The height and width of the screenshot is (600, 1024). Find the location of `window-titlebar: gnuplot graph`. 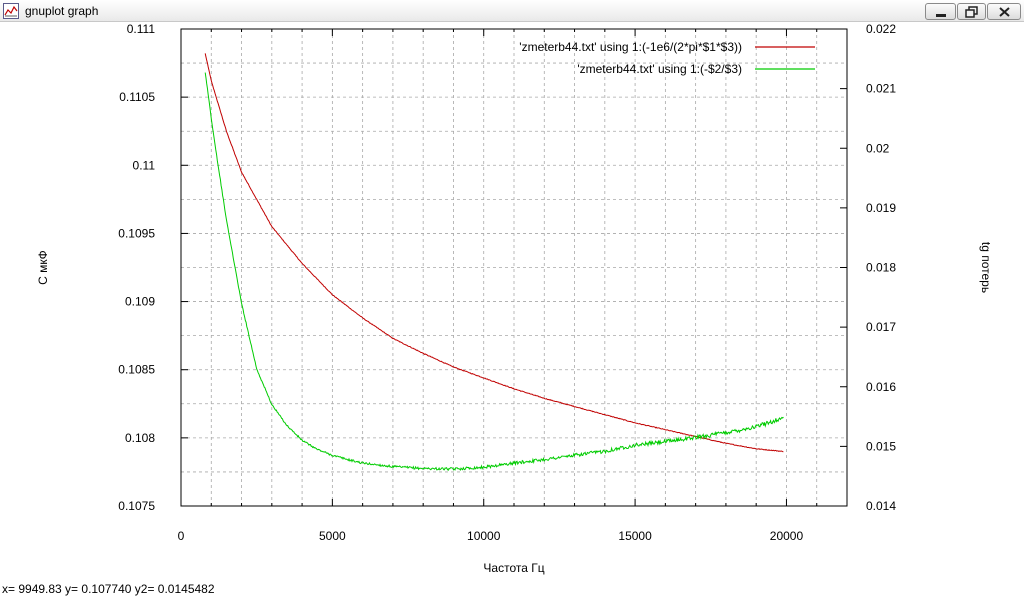

window-titlebar: gnuplot graph is located at coordinates (512, 11).